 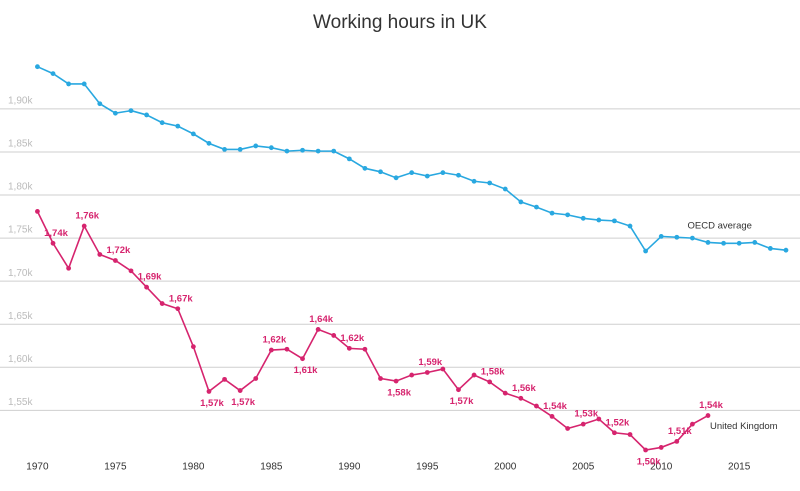 What do you see at coordinates (720, 226) in the screenshot?
I see `series-name: OECD average` at bounding box center [720, 226].